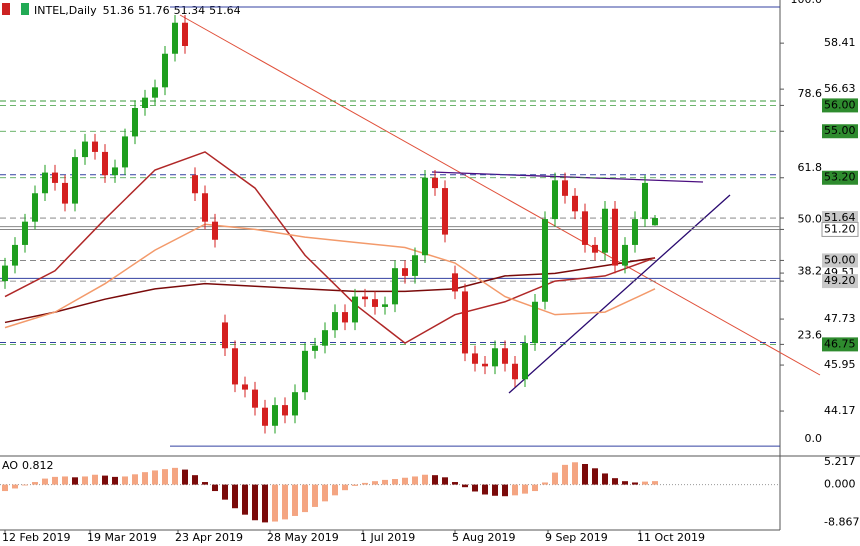  Describe the element at coordinates (303, 537) in the screenshot. I see `x-tick-label: 28 May 2019` at that location.